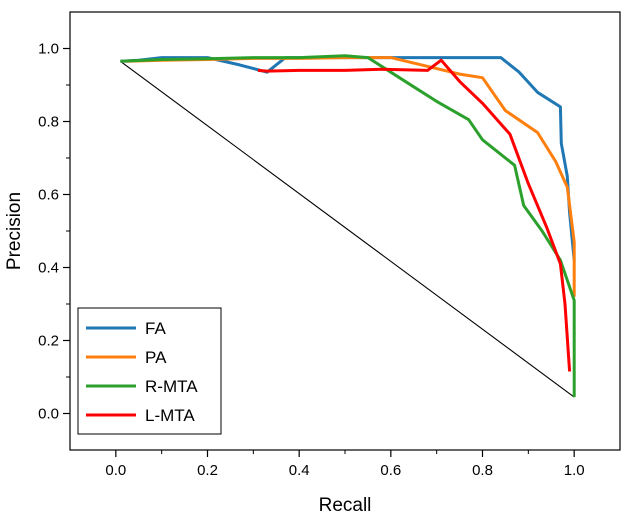 The width and height of the screenshot is (624, 516). What do you see at coordinates (345, 505) in the screenshot?
I see `x-axis-title: Recall` at bounding box center [345, 505].